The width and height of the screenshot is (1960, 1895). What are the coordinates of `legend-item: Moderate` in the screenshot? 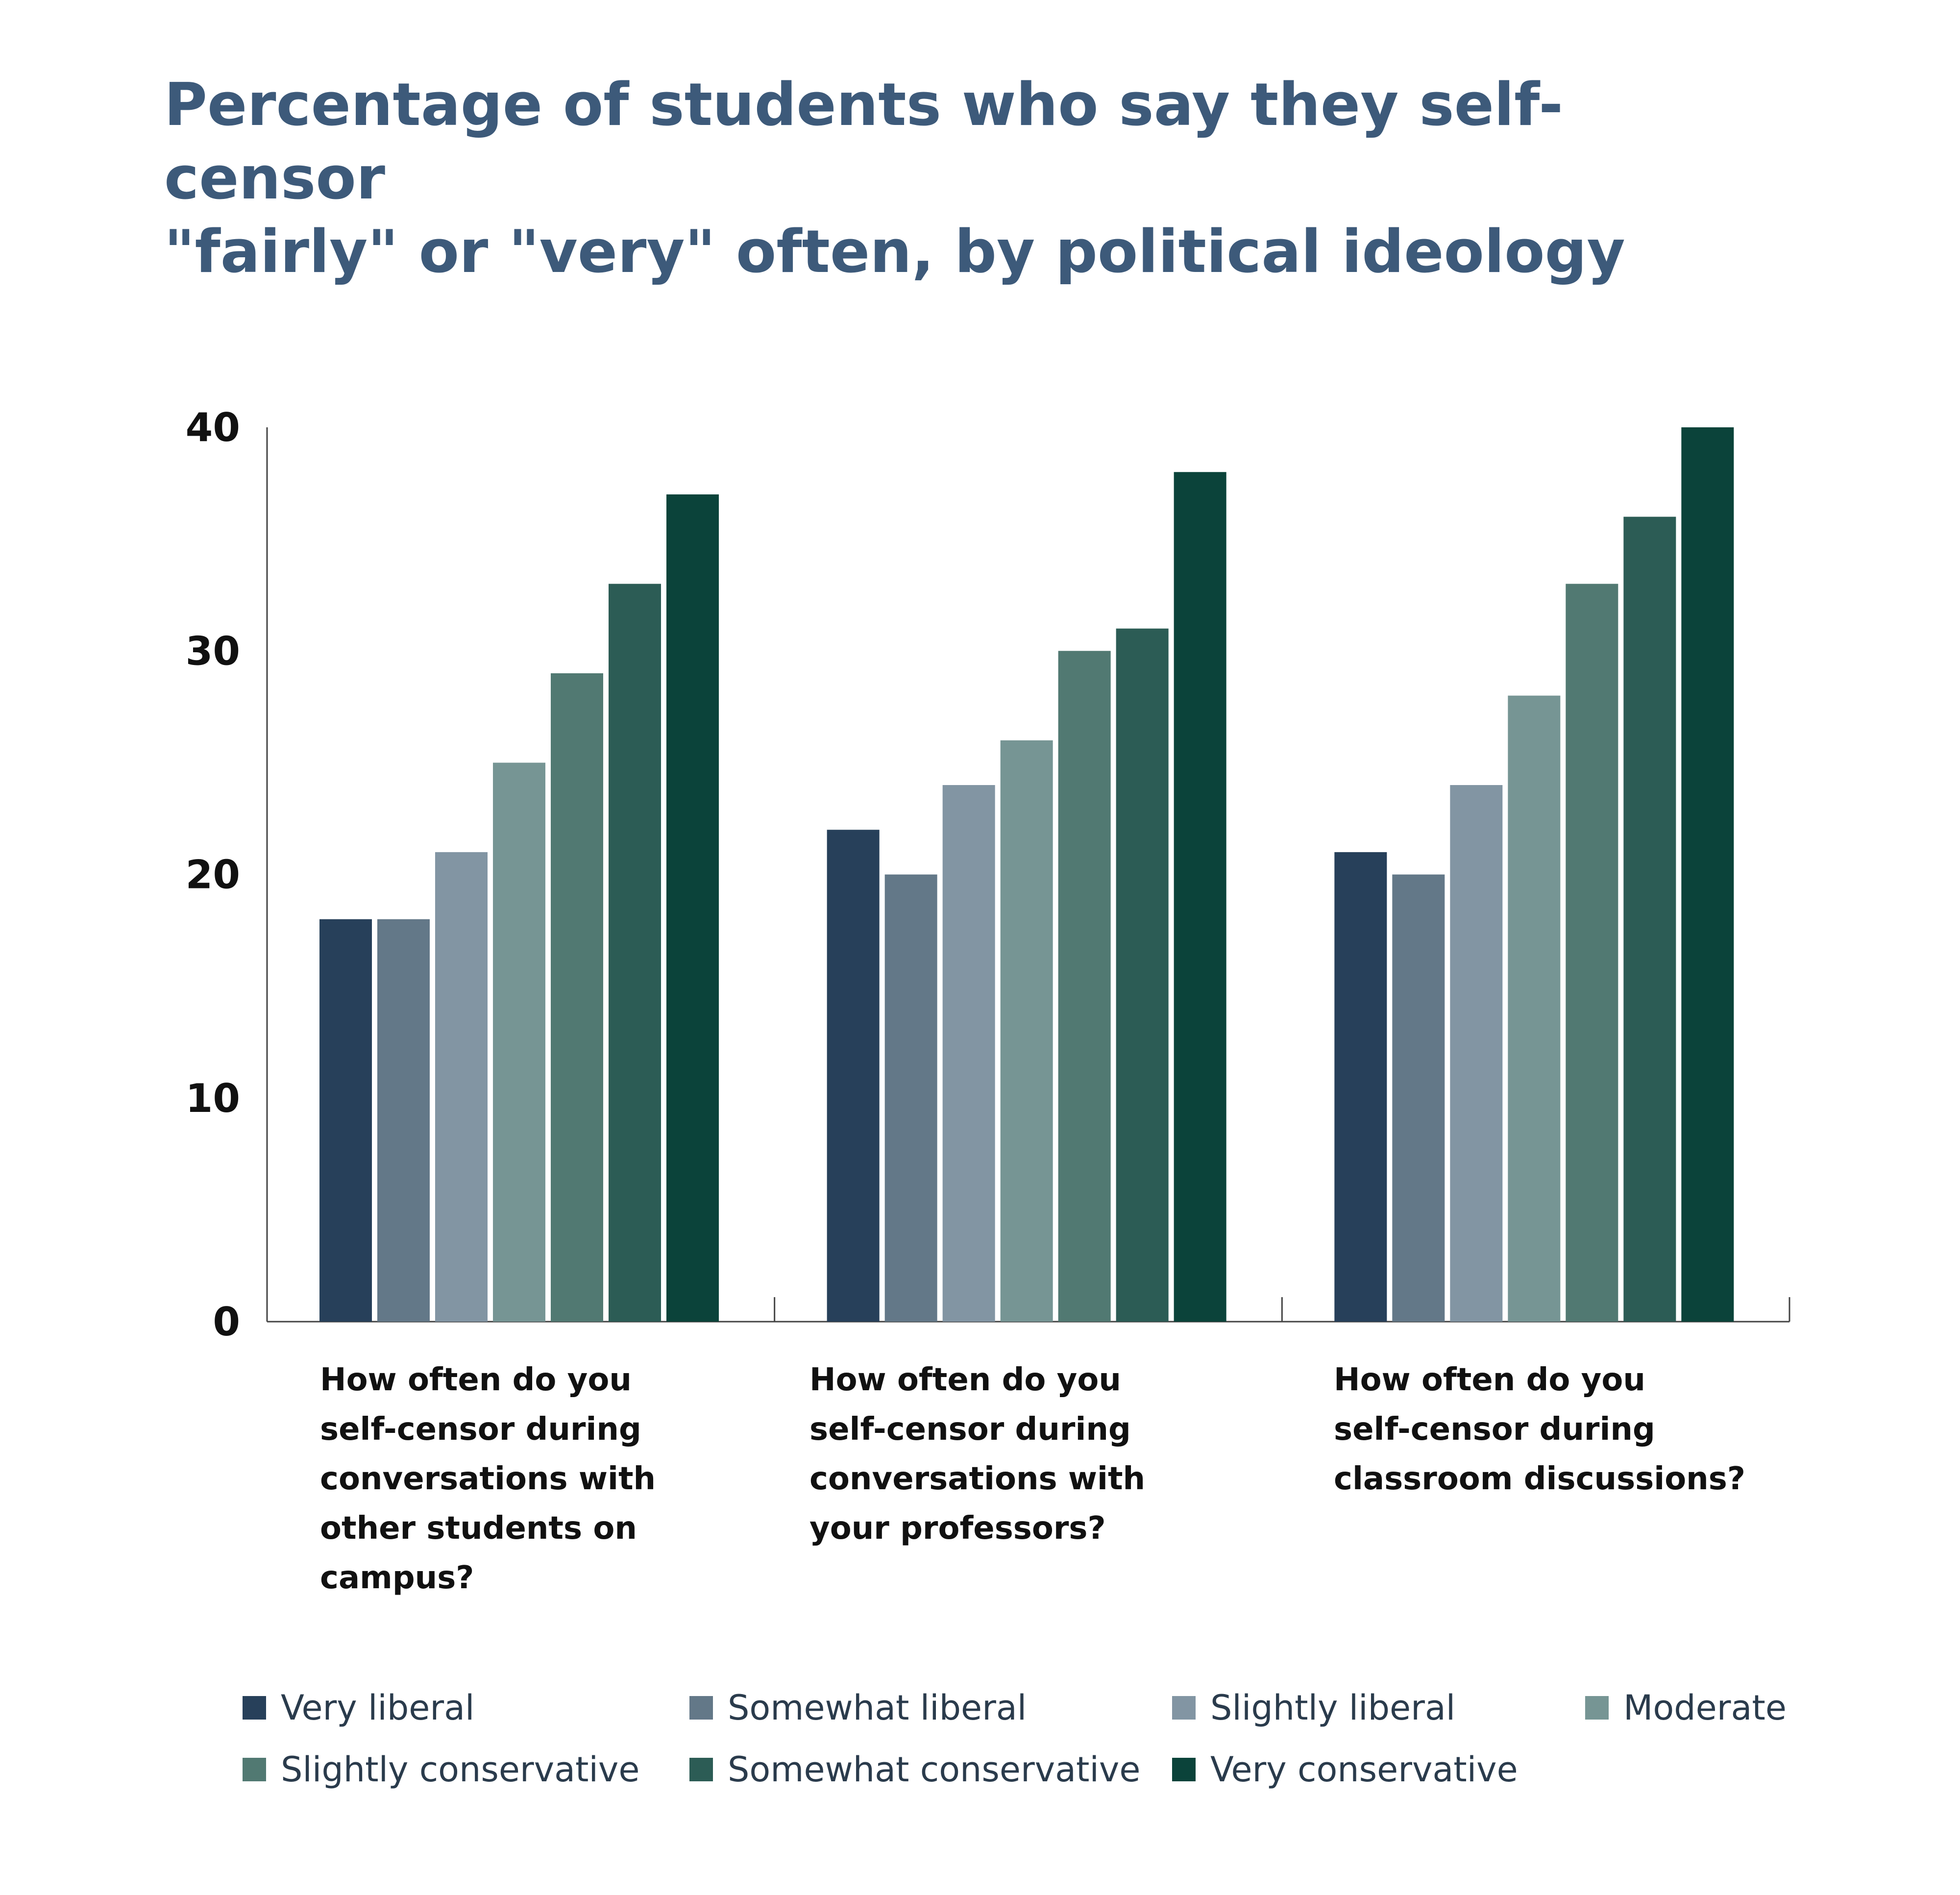 It's located at (1686, 1708).